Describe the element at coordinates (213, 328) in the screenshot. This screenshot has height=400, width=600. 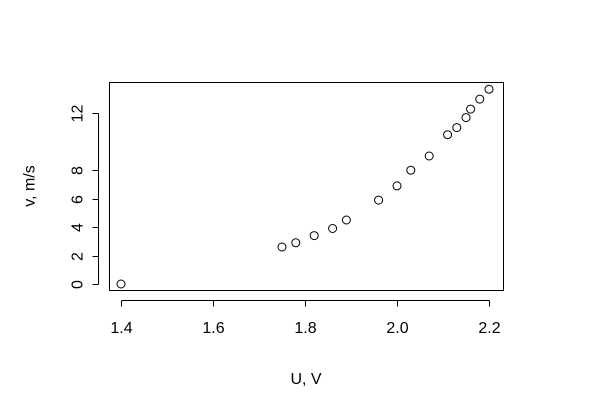
I see `x-tick-label: 1.6` at that location.